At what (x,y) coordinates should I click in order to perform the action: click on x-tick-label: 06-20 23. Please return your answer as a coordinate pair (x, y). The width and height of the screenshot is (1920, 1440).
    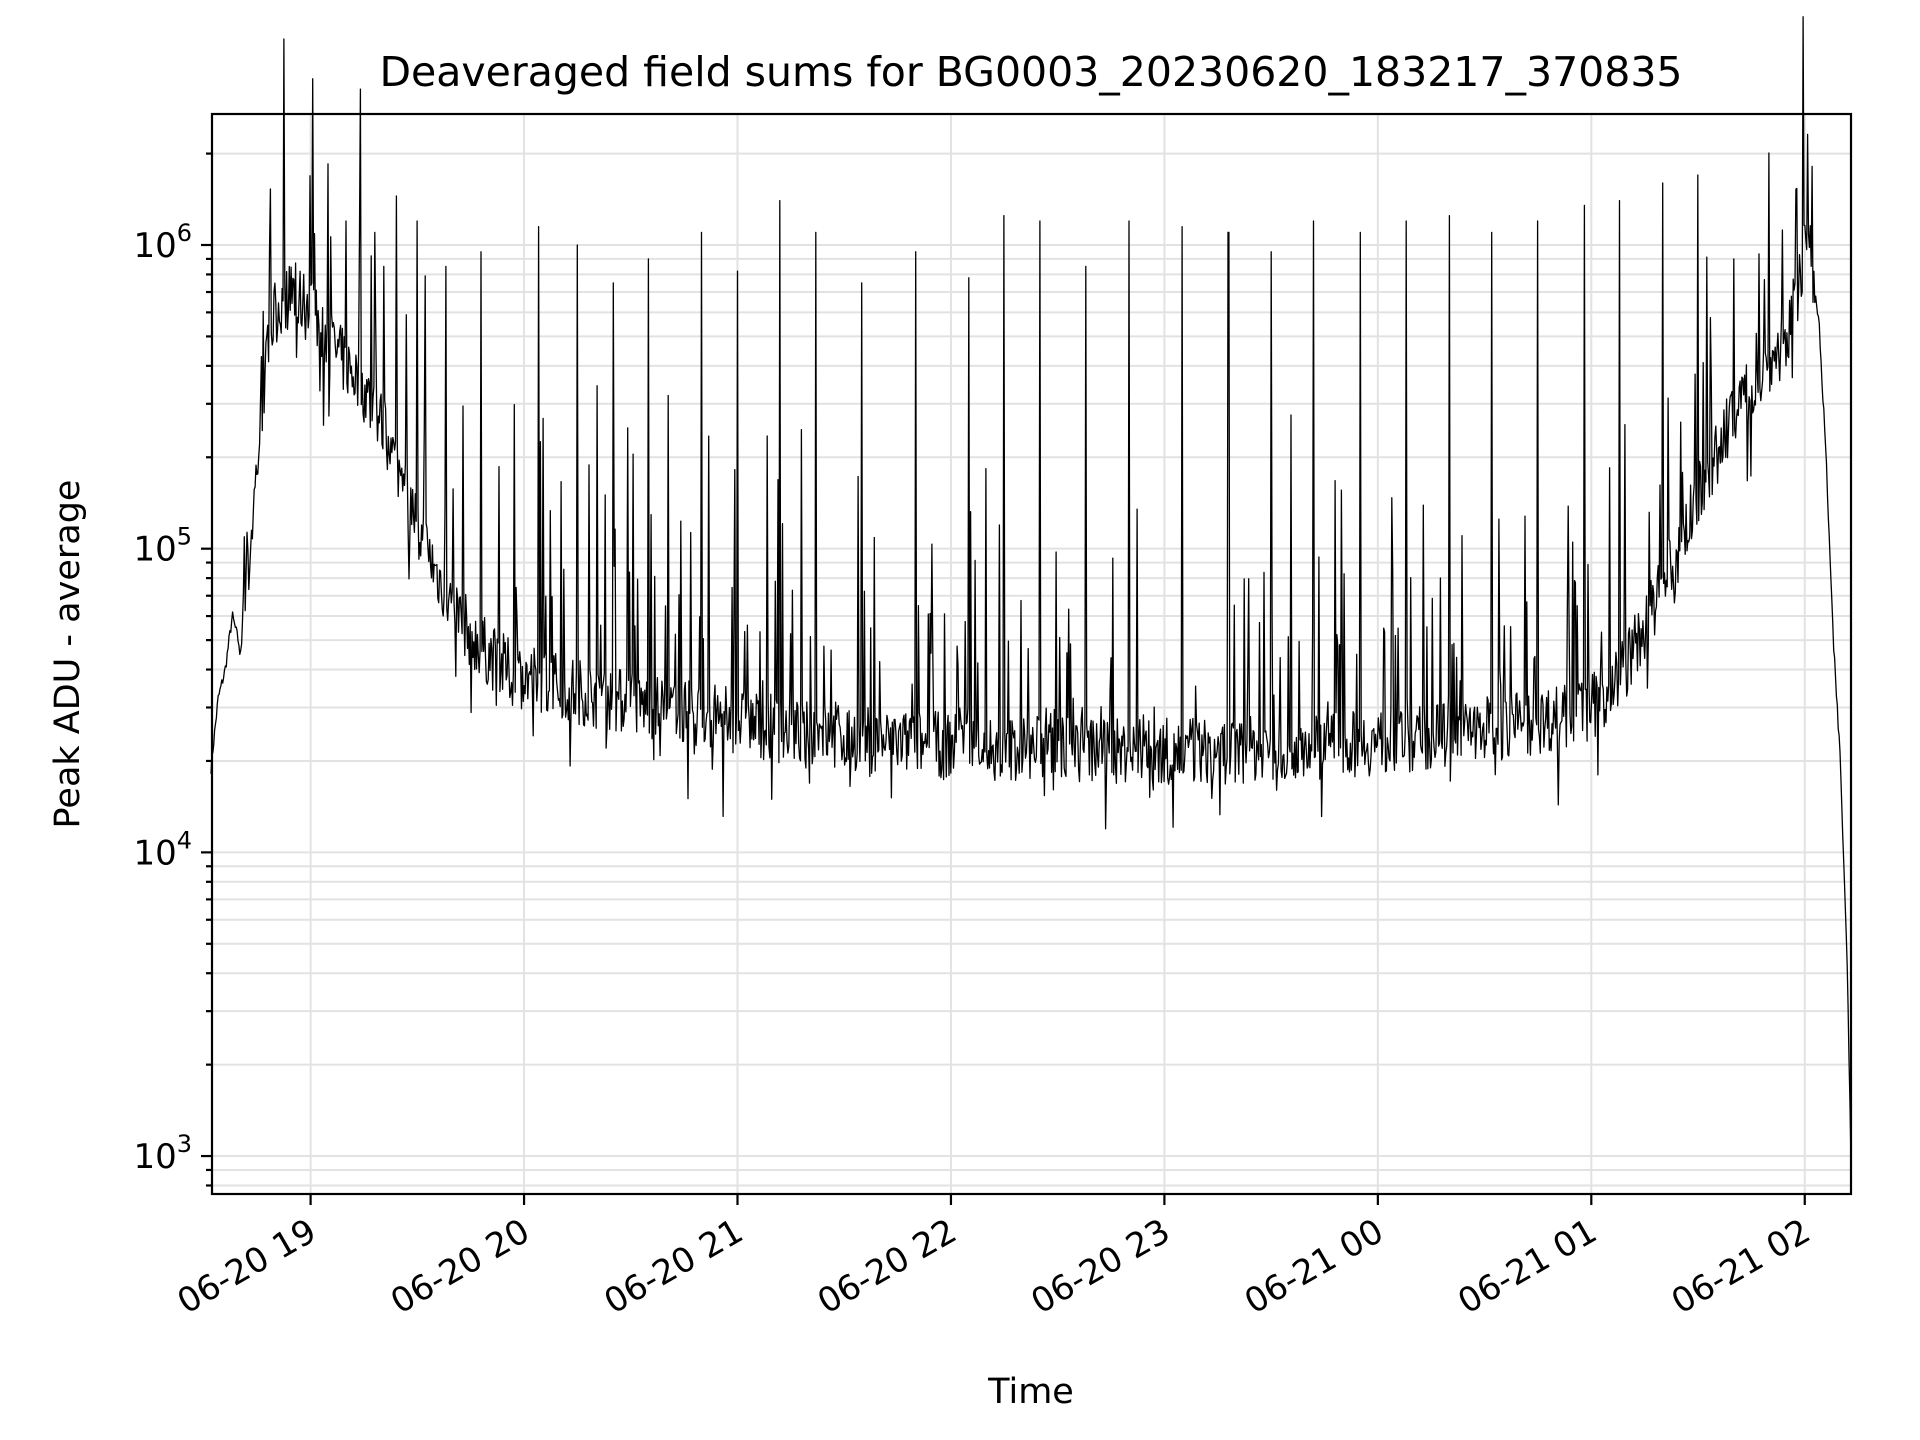
    Looking at the image, I should click on (1101, 1266).